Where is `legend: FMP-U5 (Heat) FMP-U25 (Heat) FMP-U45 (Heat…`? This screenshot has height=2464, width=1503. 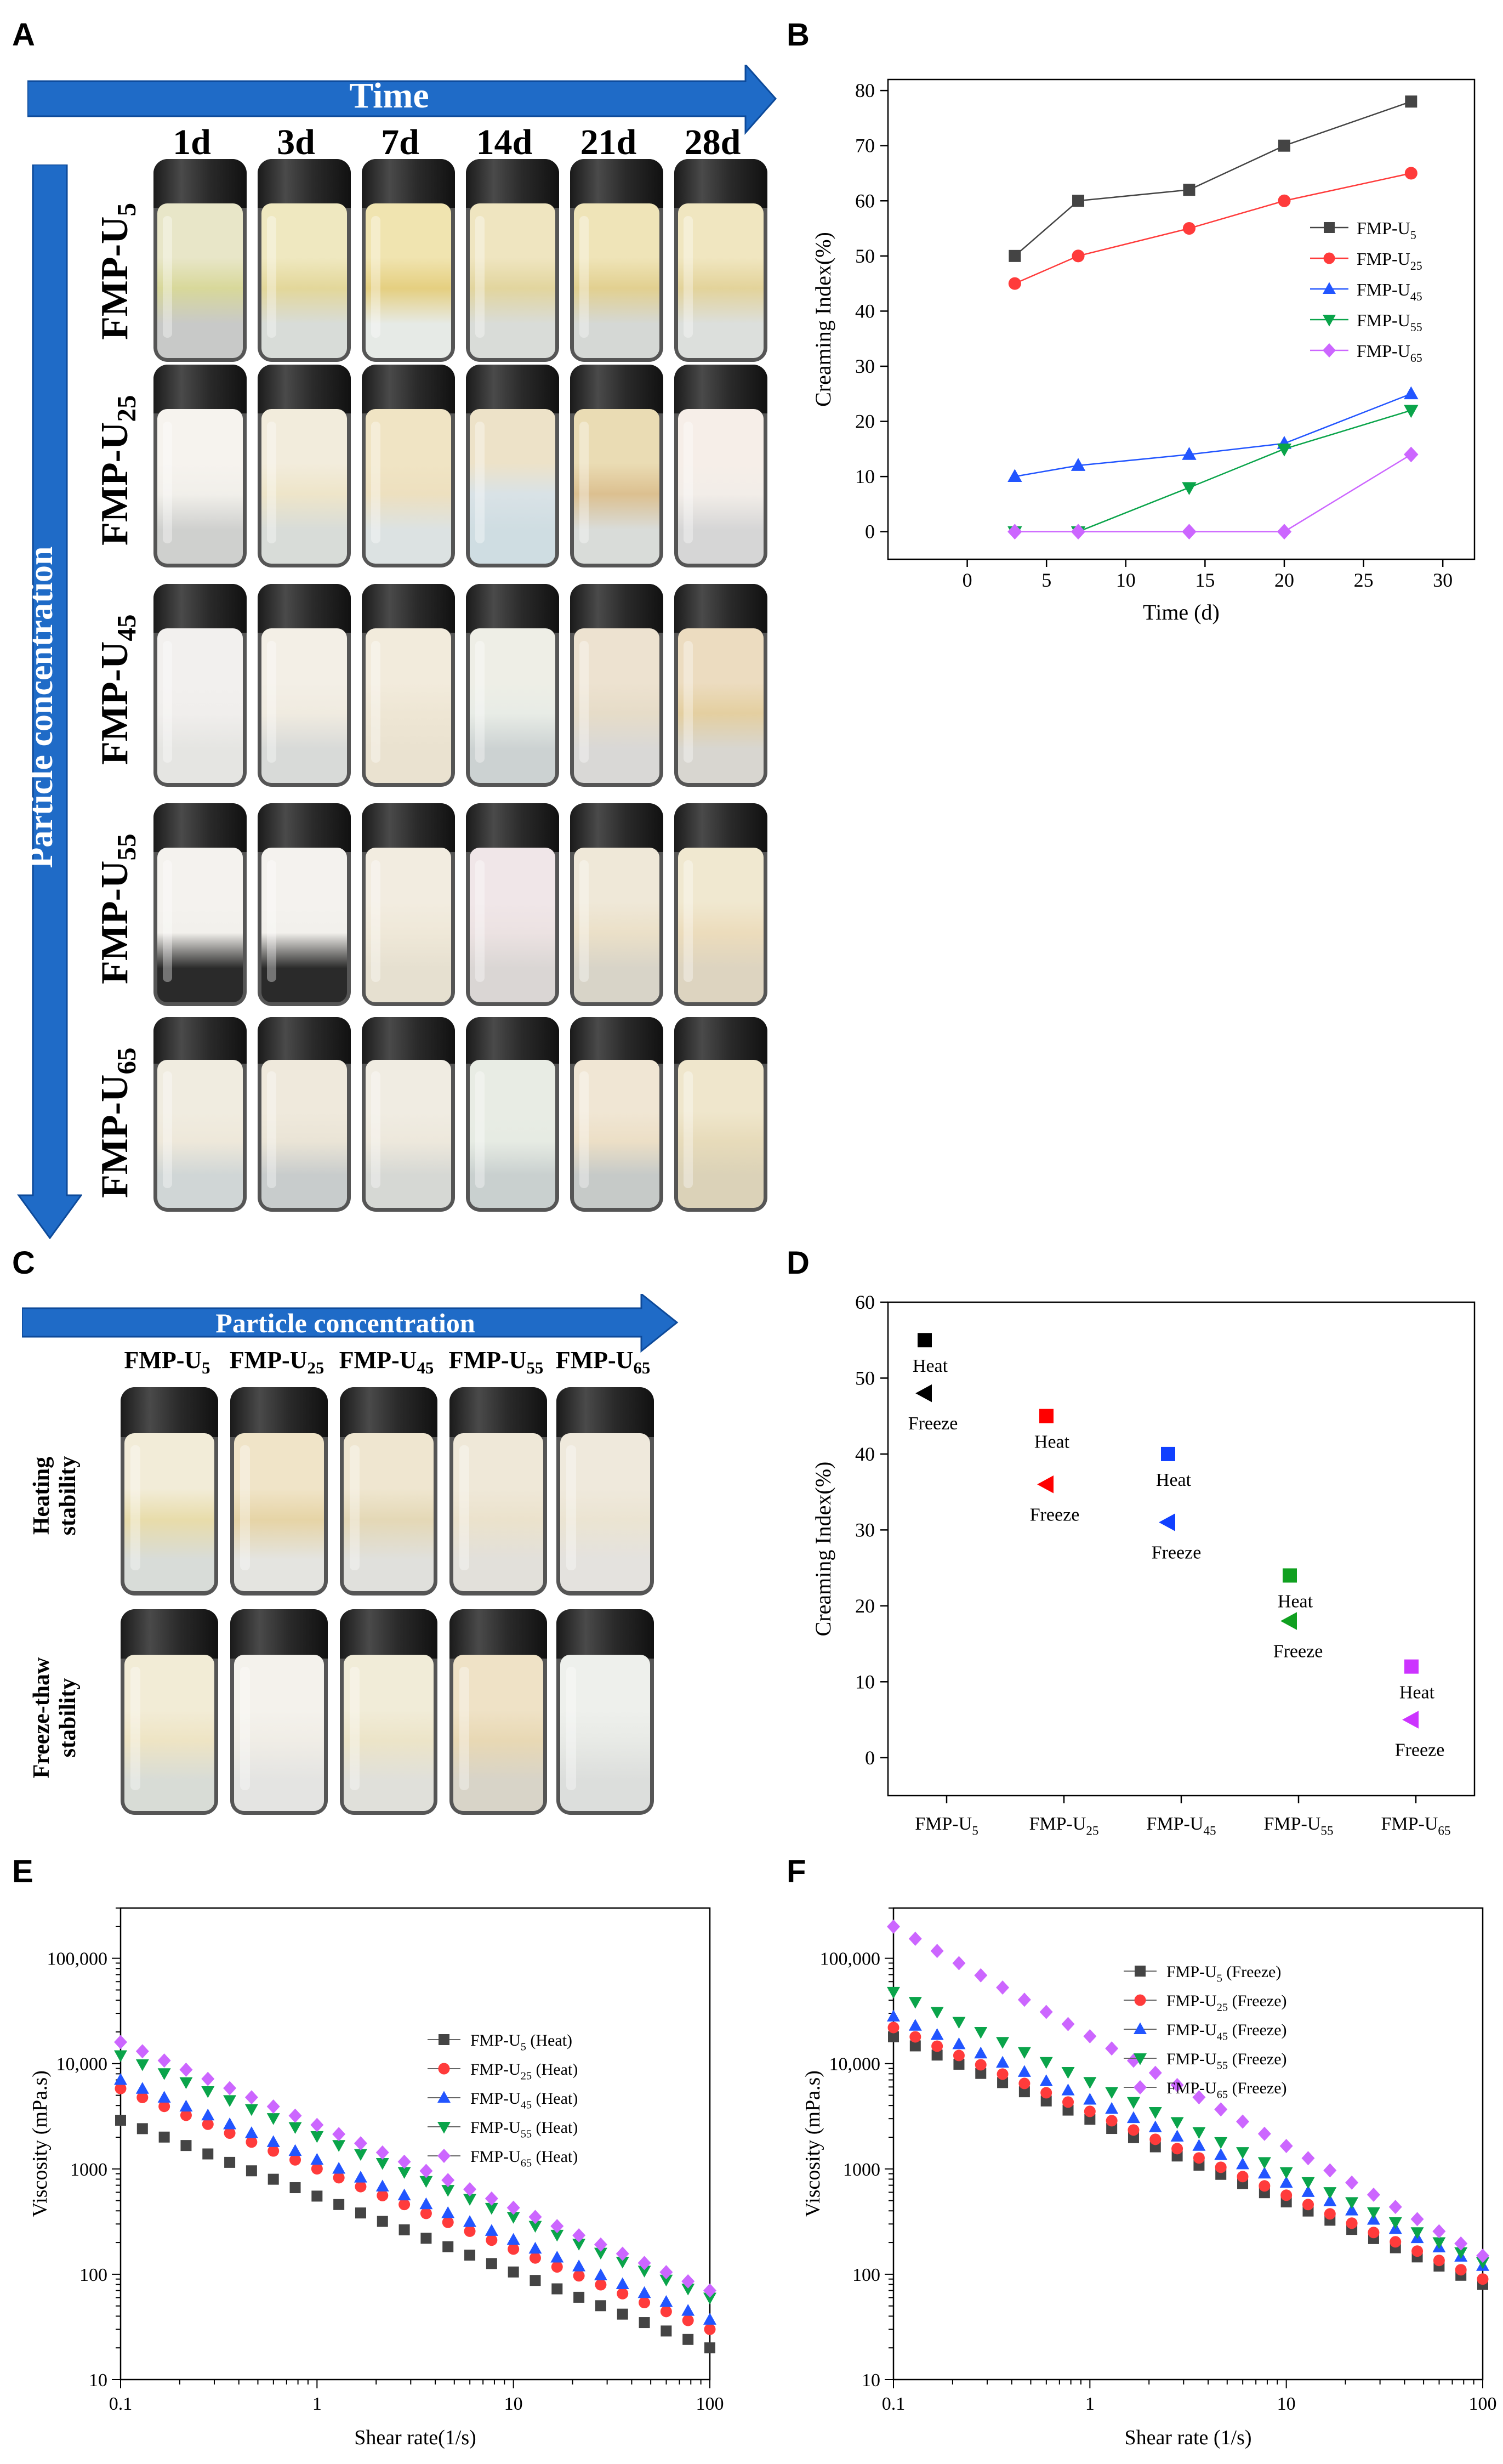
legend: FMP-U5 (Heat) FMP-U25 (Heat) FMP-U45 (Heat… is located at coordinates (503, 2100).